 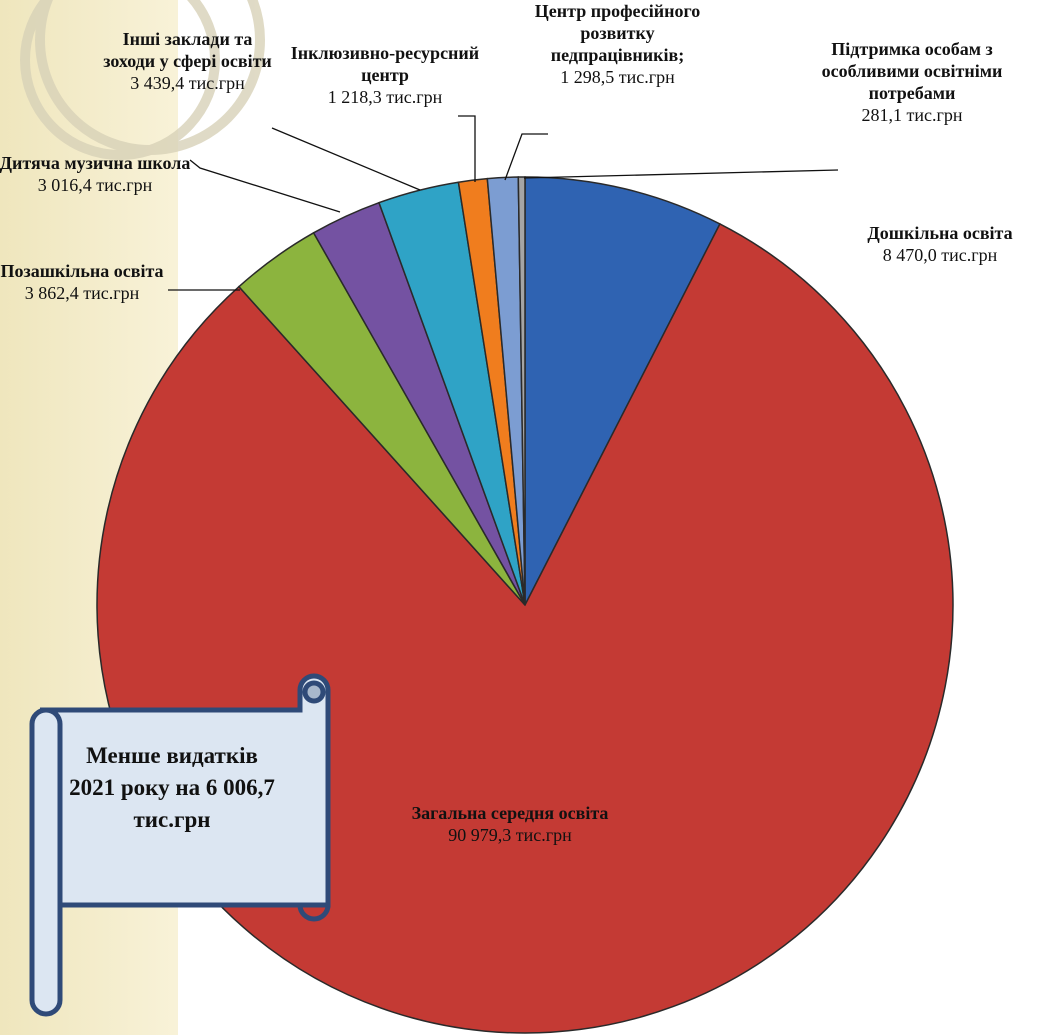 What do you see at coordinates (95, 163) in the screenshot?
I see `category-label: Дитяча музична школа` at bounding box center [95, 163].